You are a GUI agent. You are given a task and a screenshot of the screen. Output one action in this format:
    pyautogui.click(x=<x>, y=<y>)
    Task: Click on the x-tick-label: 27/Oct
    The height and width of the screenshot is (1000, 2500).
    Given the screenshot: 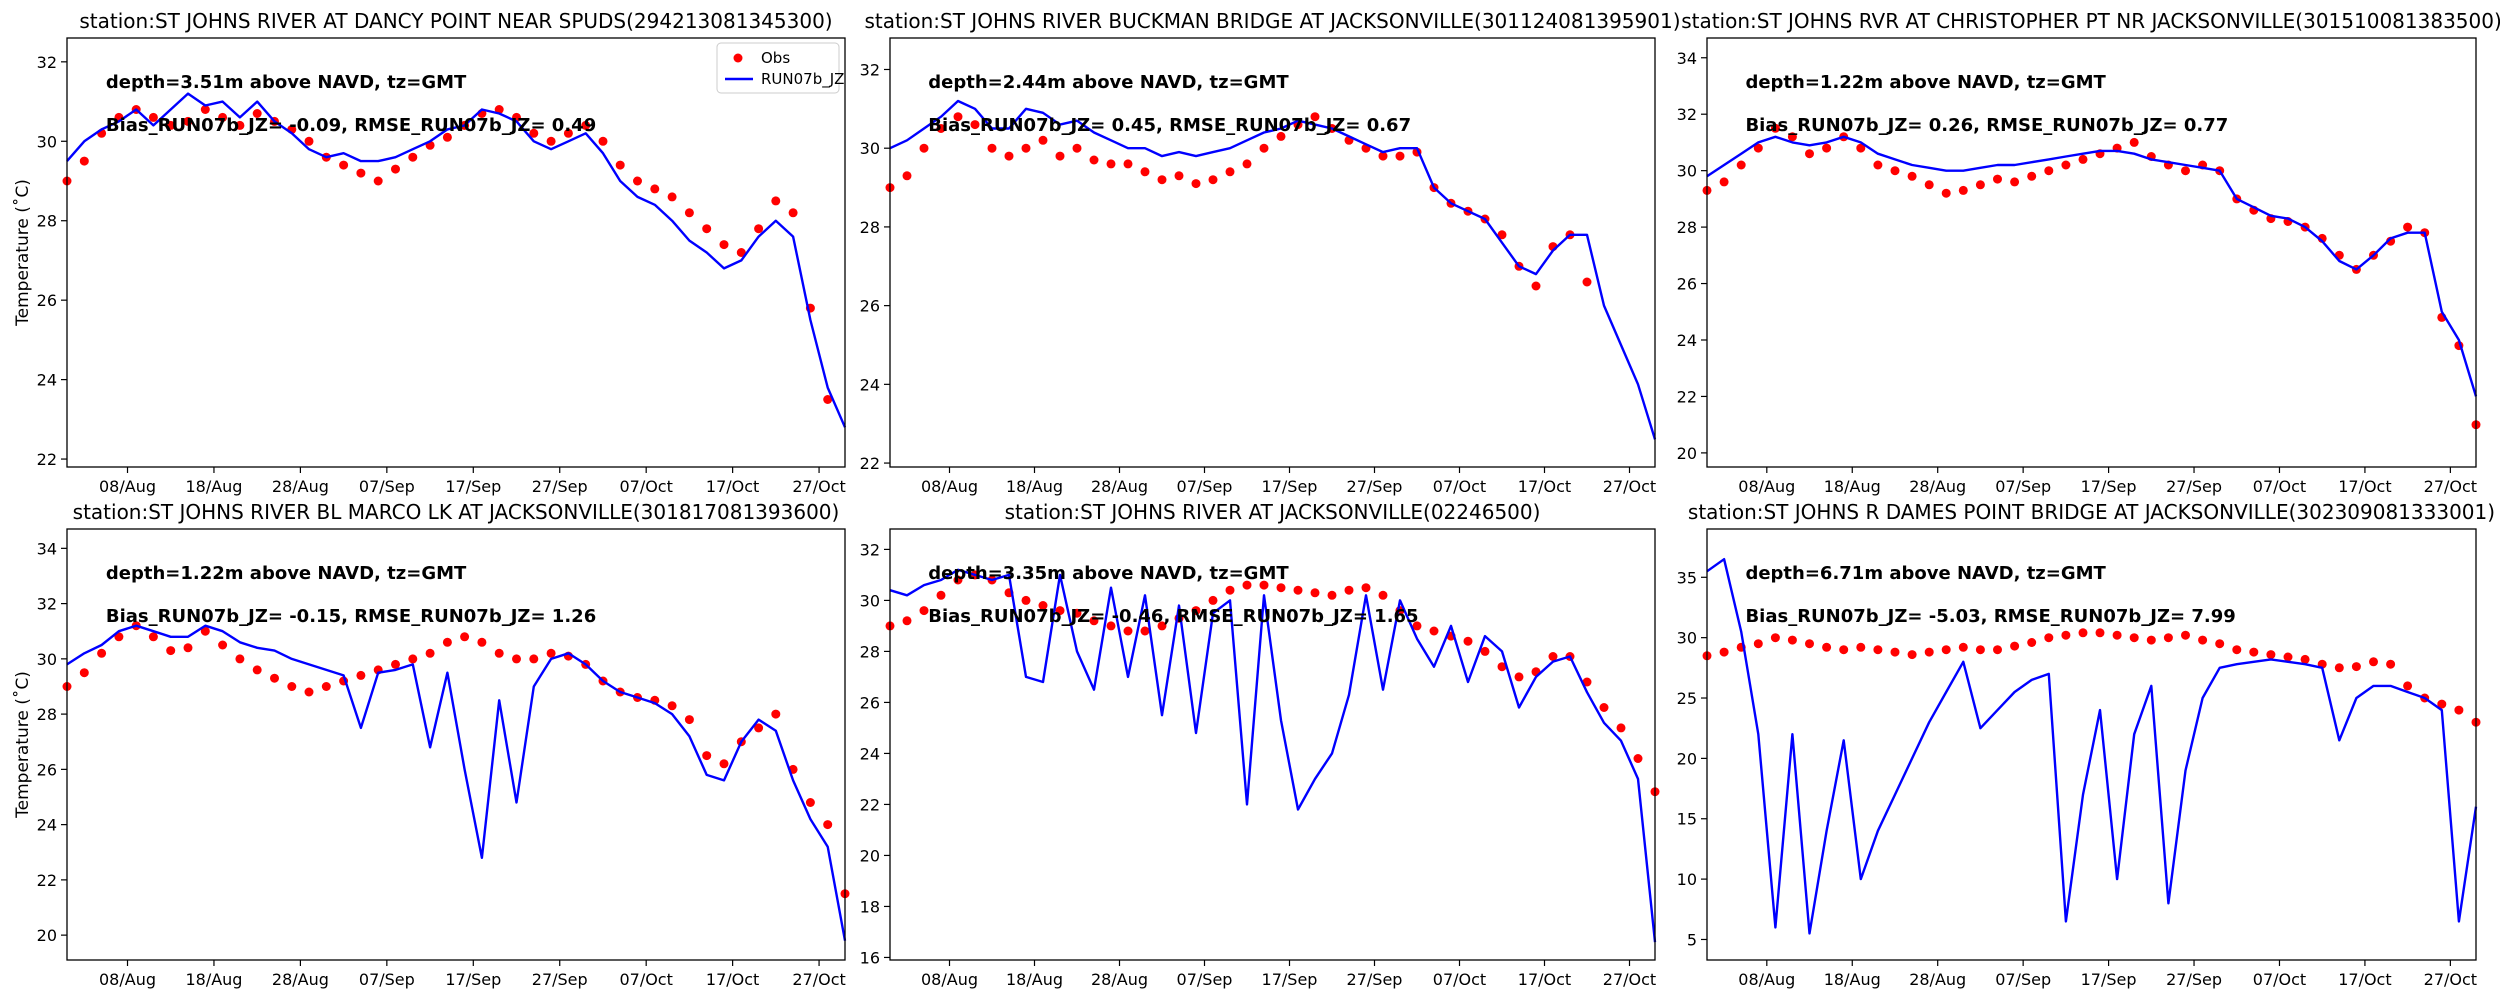 What is the action you would take?
    pyautogui.click(x=1629, y=979)
    